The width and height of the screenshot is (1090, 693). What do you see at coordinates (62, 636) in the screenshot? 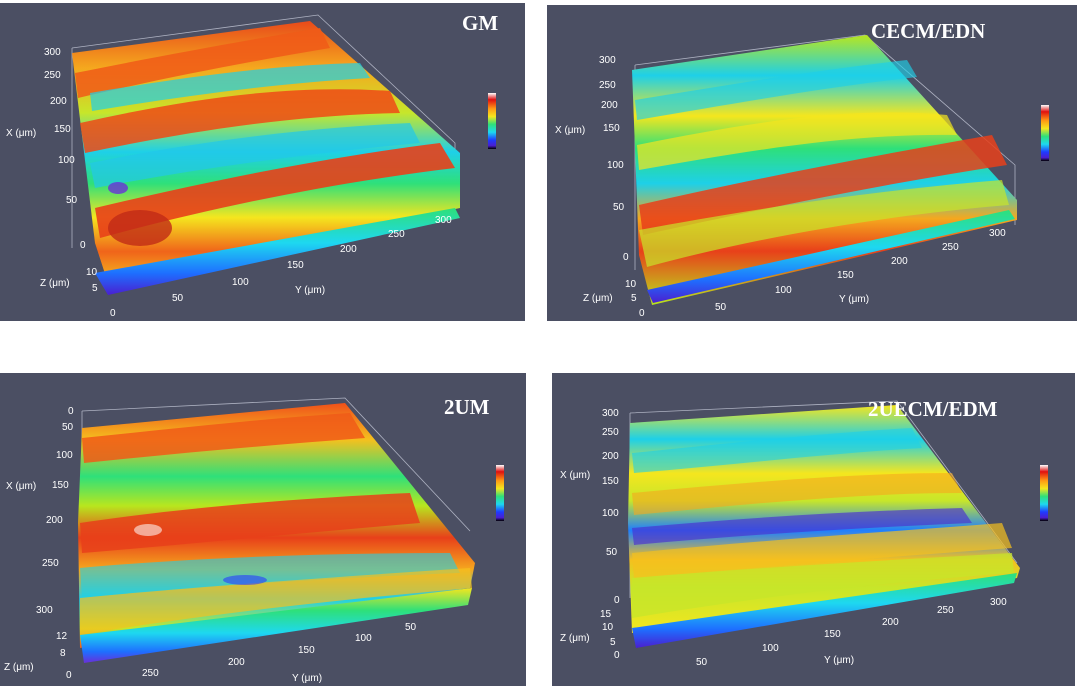
I see `z-tick: 12` at bounding box center [62, 636].